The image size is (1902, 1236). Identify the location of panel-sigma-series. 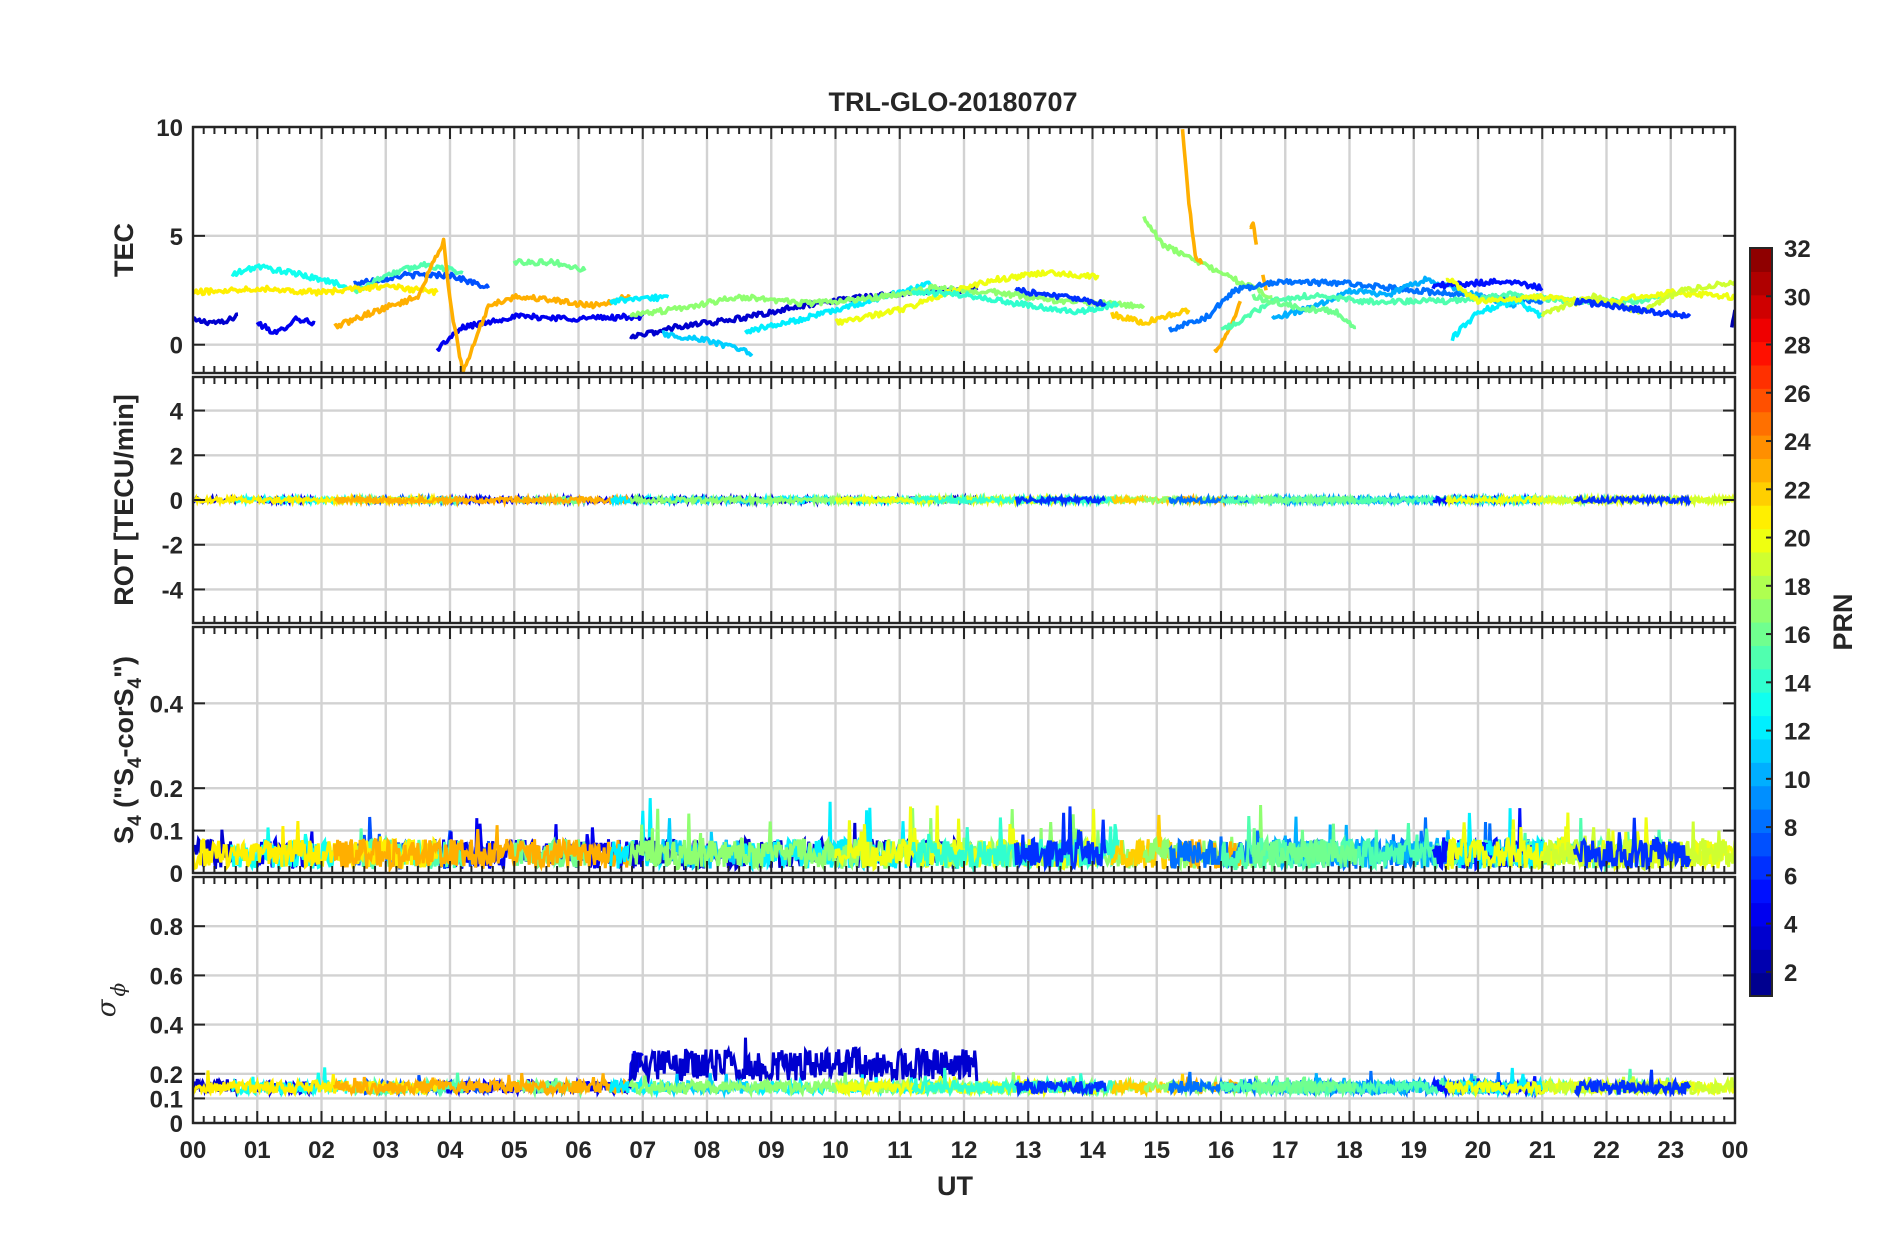
(964, 1068).